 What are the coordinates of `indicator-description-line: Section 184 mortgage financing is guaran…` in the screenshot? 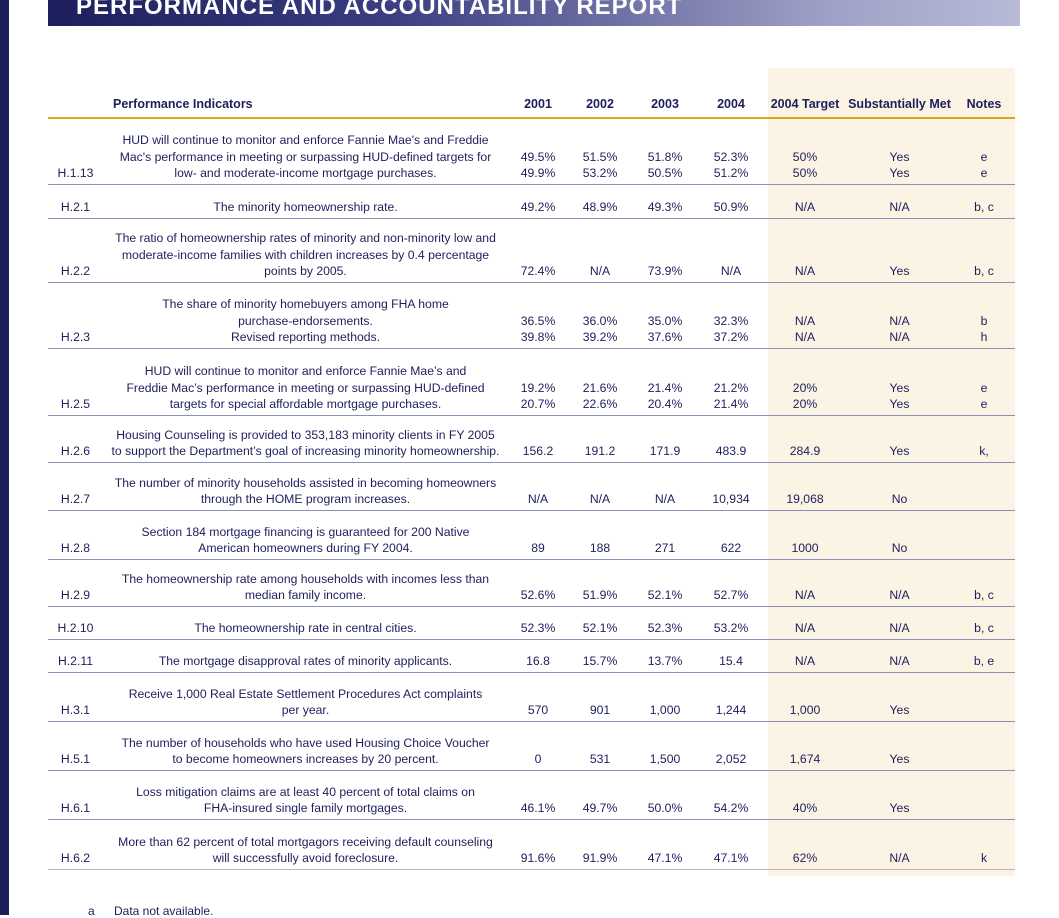 It's located at (305, 531).